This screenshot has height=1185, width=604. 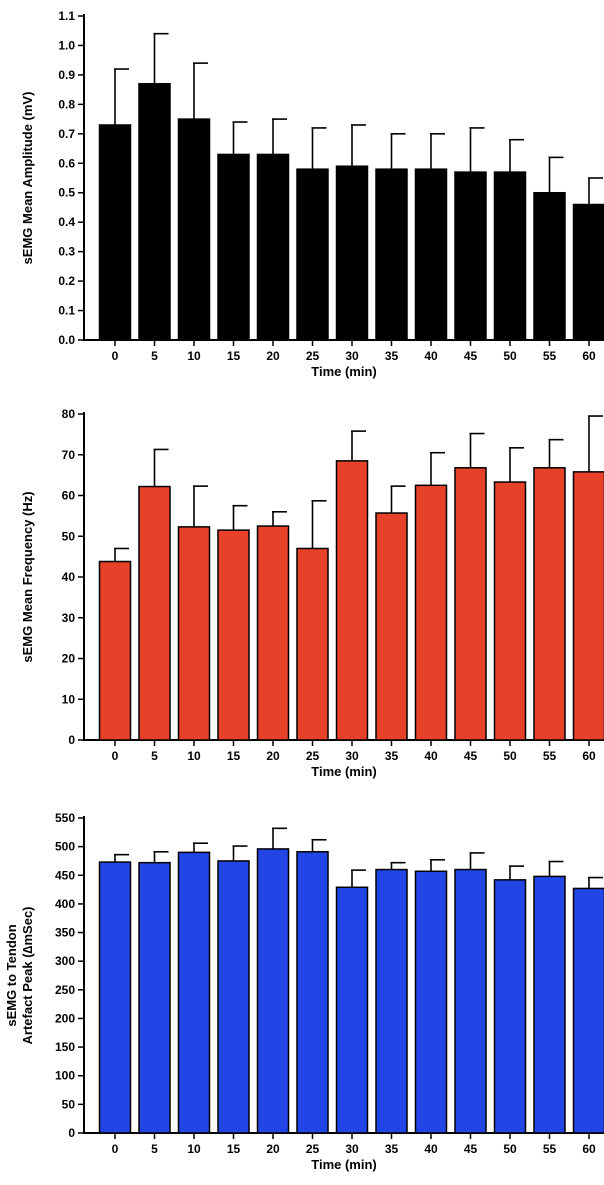 I want to click on y-tick-label: 0.3, so click(x=66, y=252).